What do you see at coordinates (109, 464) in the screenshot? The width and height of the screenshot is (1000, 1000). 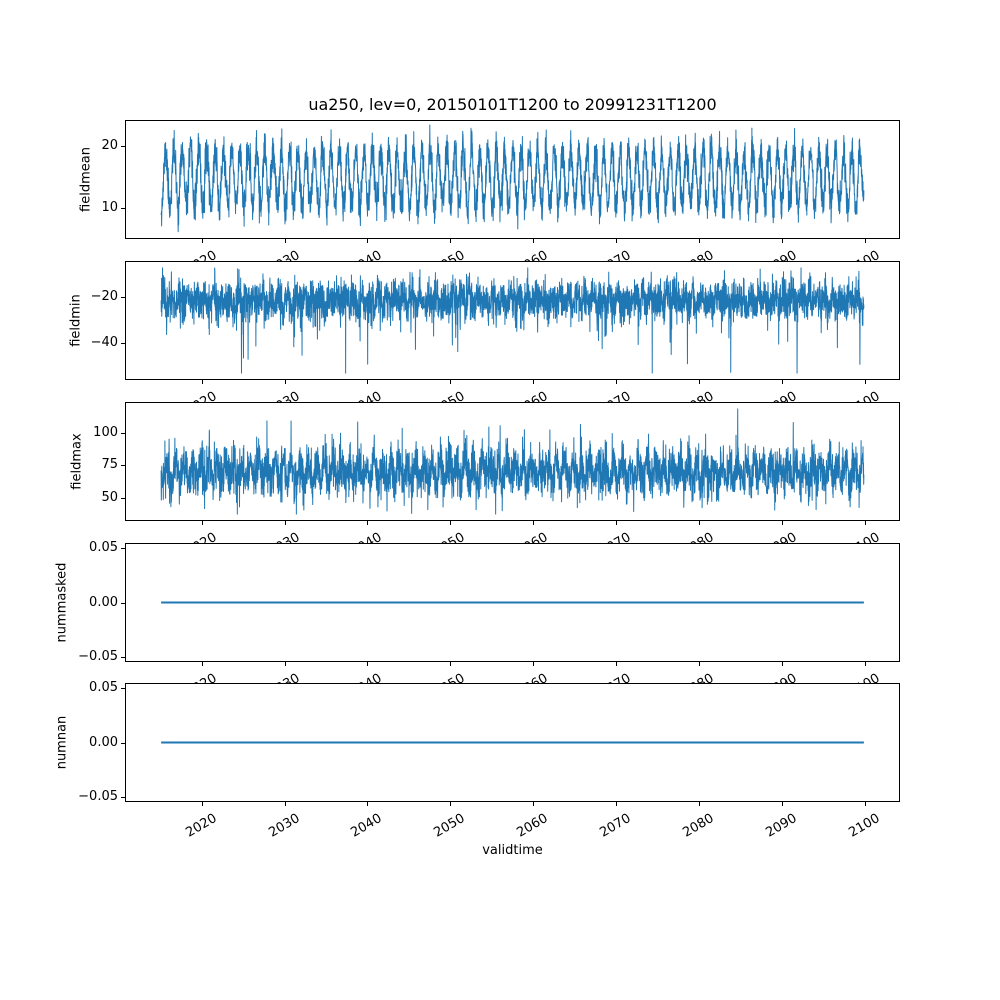 I see `y-tick-label: 75` at bounding box center [109, 464].